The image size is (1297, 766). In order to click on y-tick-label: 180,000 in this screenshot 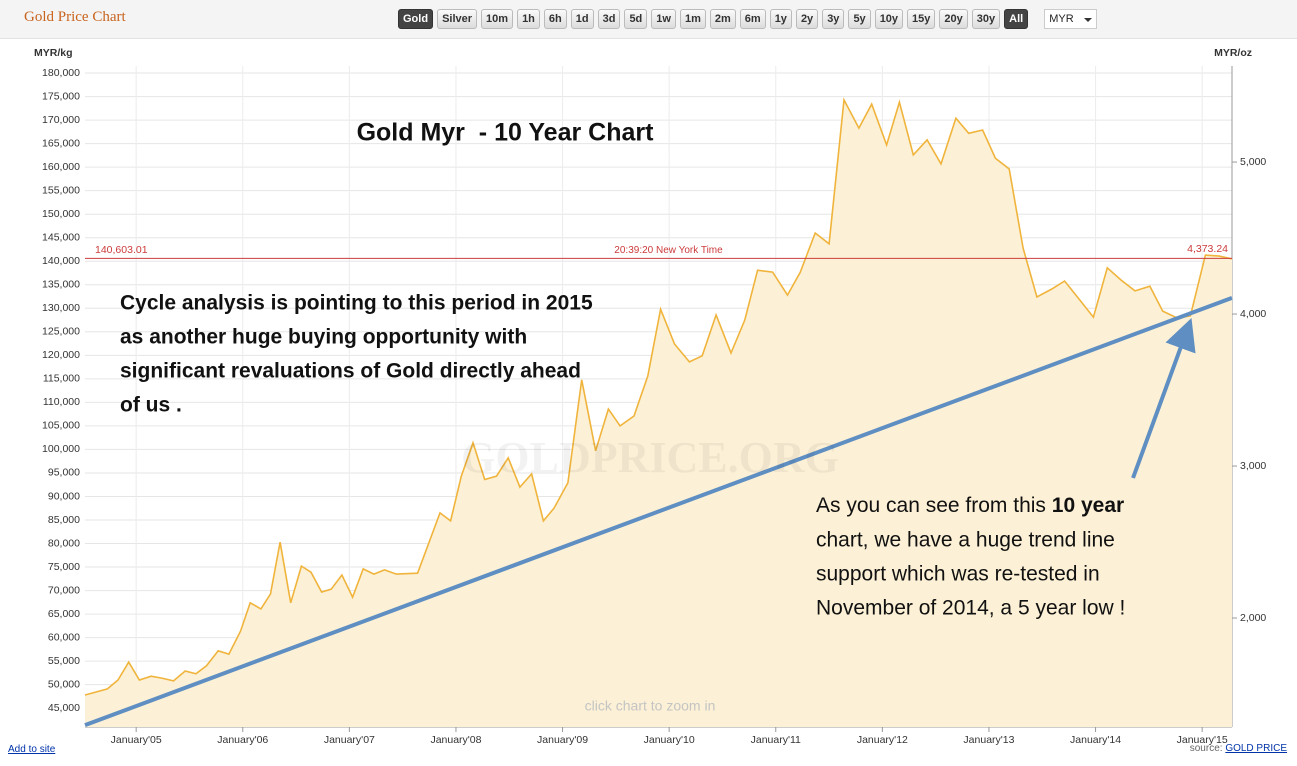, I will do `click(61, 73)`.